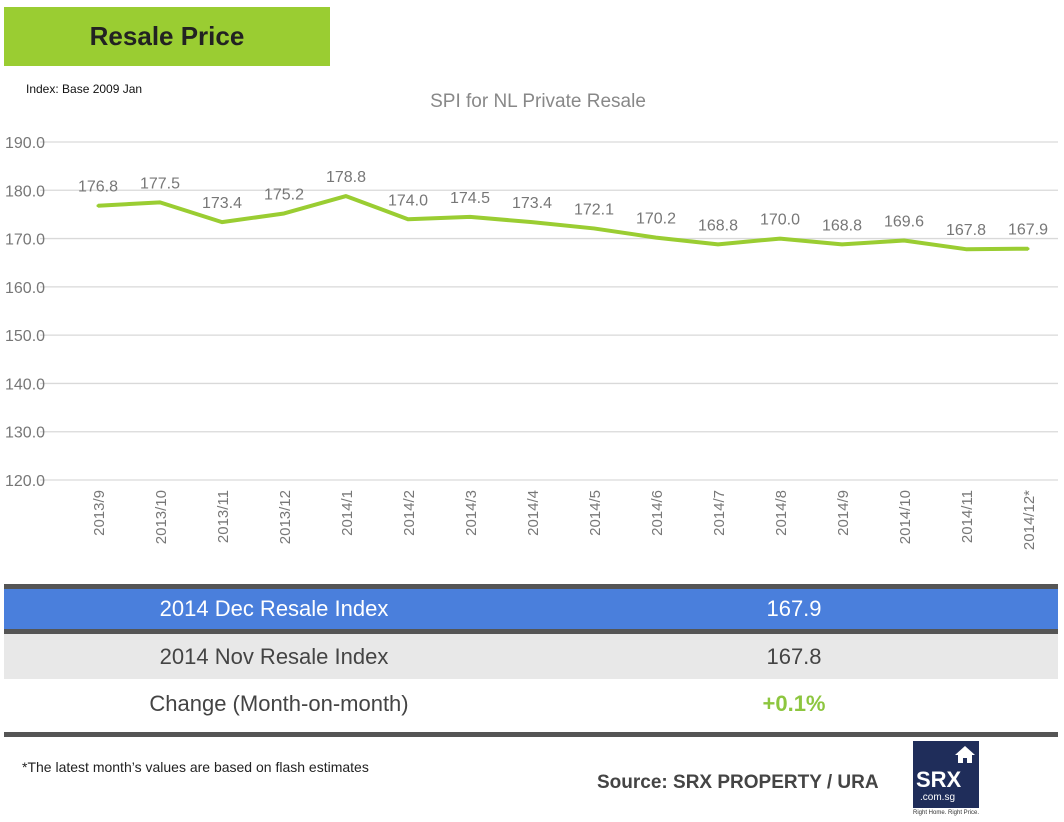 The height and width of the screenshot is (822, 1064). I want to click on index-note: Index: Base 2009 Jan, so click(84, 89).